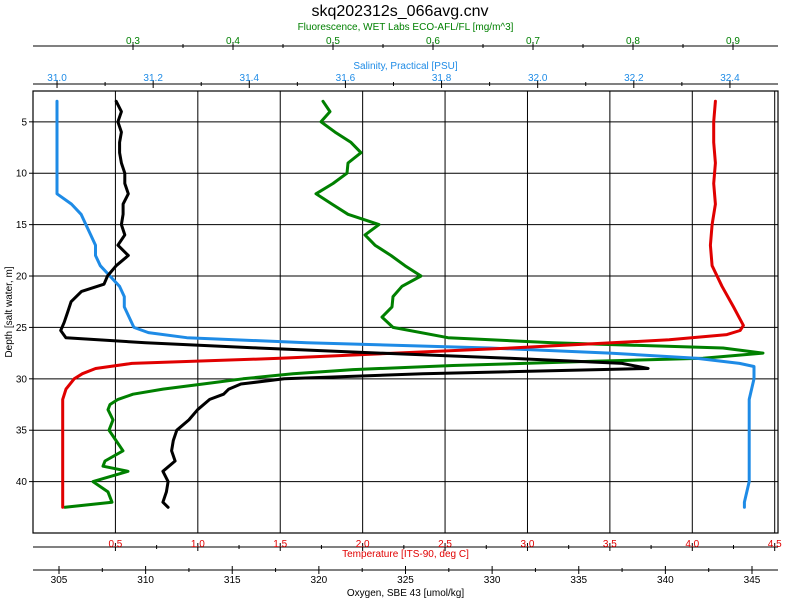  Describe the element at coordinates (533, 41) in the screenshot. I see `x-tick-label-fluorescence: 0.7` at that location.